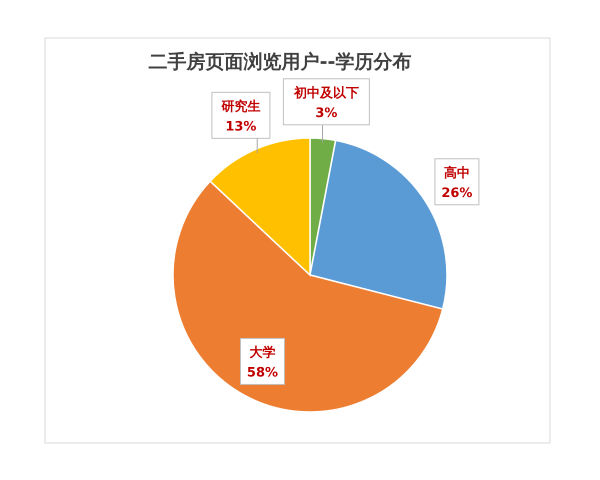 The width and height of the screenshot is (600, 480). Describe the element at coordinates (280, 62) in the screenshot. I see `chart-title: 二手房页面浏览用户--学历分布` at that location.